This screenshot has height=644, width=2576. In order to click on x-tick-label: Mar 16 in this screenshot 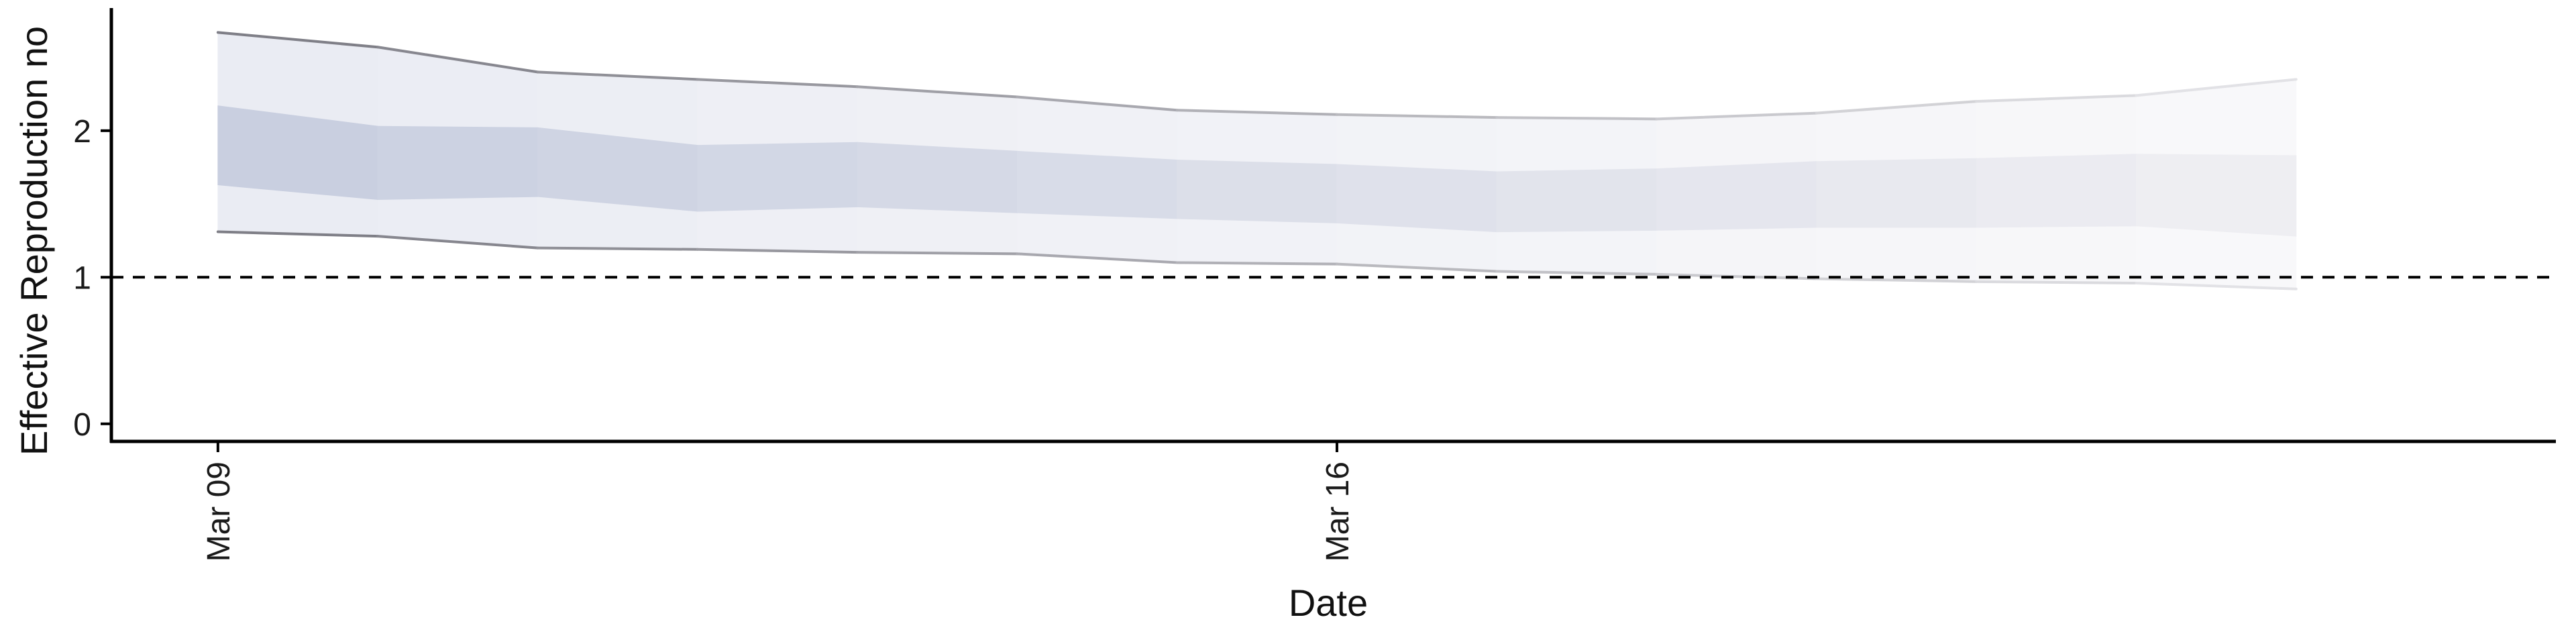, I will do `click(1338, 511)`.